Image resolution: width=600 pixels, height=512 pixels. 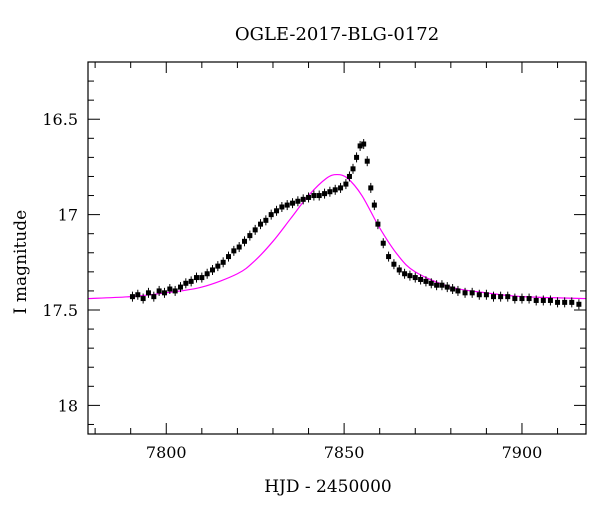 I want to click on x-tick-label: 7850, so click(x=344, y=452).